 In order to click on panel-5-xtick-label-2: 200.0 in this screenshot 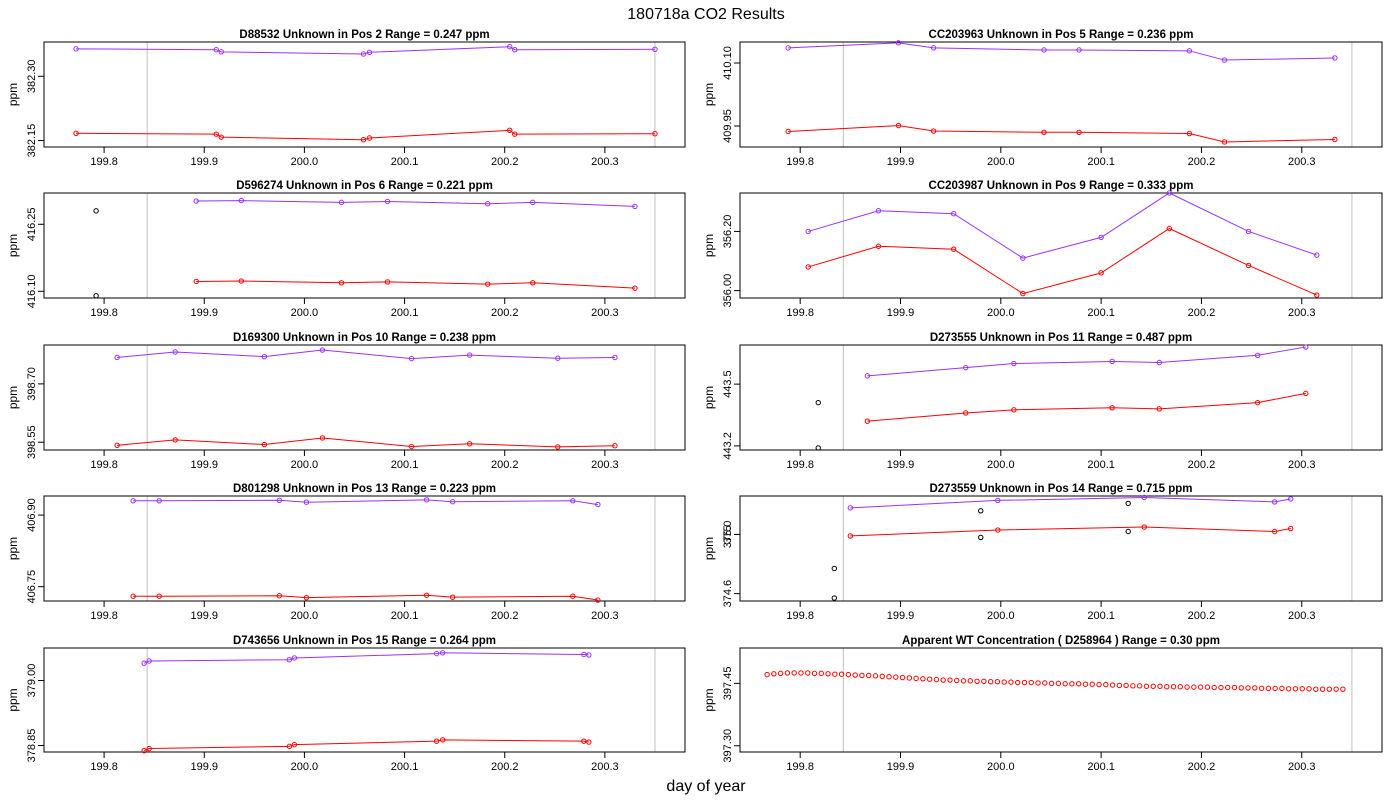, I will do `click(1001, 465)`.